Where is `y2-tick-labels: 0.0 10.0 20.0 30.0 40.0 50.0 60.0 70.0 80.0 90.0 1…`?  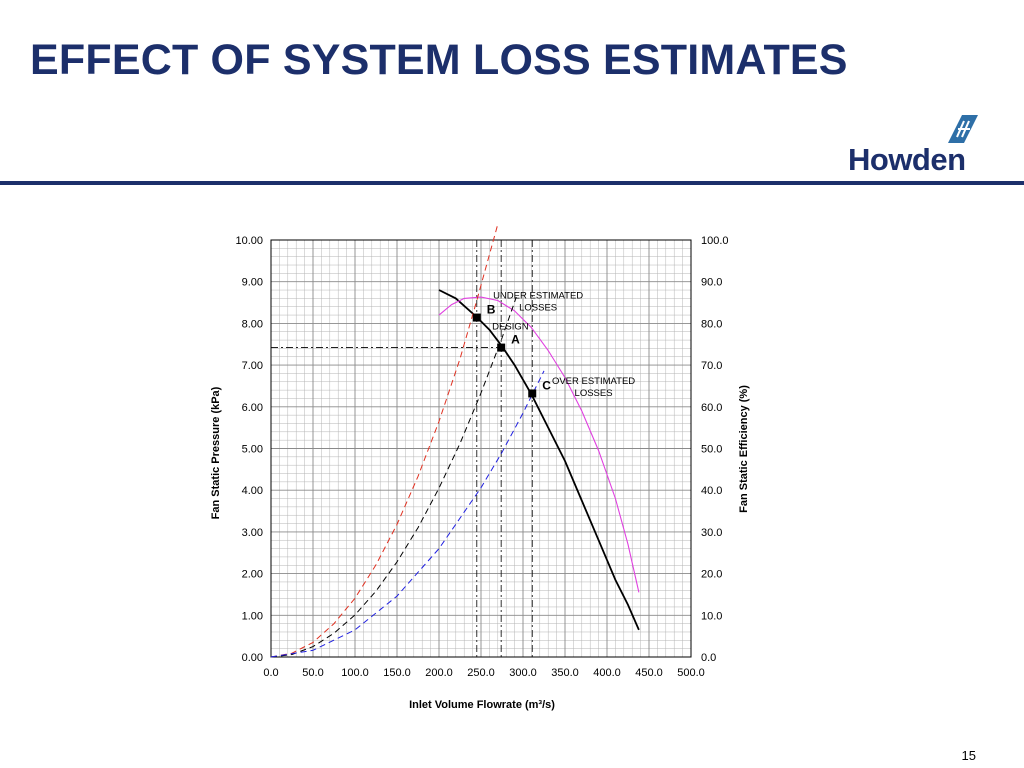
y2-tick-labels: 0.0 10.0 20.0 30.0 40.0 50.0 60.0 70.0 80.0 90.0 1… is located at coordinates (715, 449).